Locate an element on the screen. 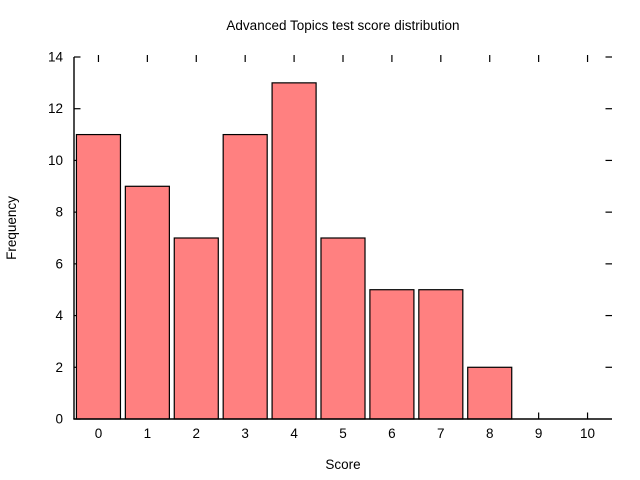 This screenshot has height=480, width=640. y-tick-label: 10 is located at coordinates (55, 160).